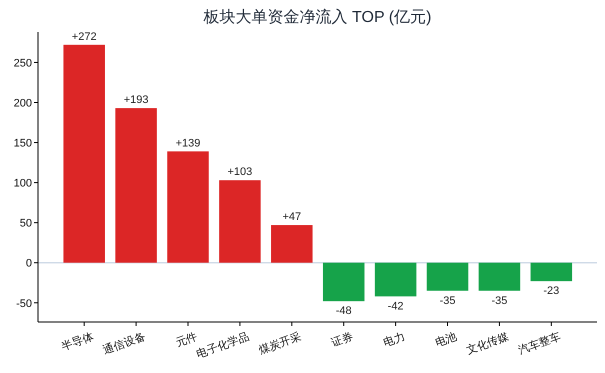  What do you see at coordinates (551, 291) in the screenshot?
I see `data-label: -23` at bounding box center [551, 291].